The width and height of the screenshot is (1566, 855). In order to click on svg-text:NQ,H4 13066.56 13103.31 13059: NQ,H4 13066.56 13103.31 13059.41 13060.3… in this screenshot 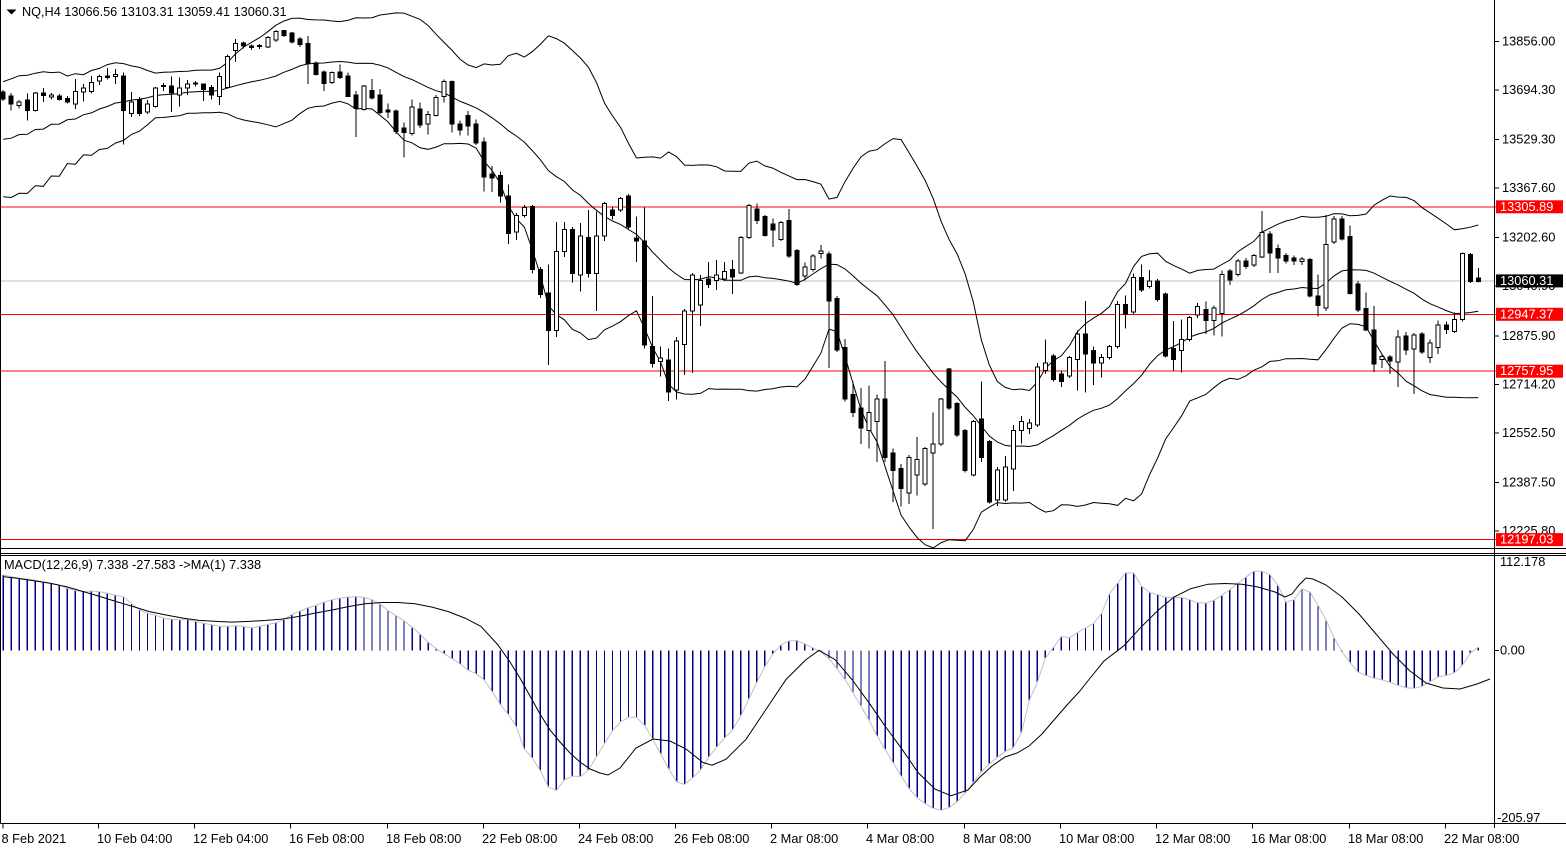, I will do `click(154, 12)`.